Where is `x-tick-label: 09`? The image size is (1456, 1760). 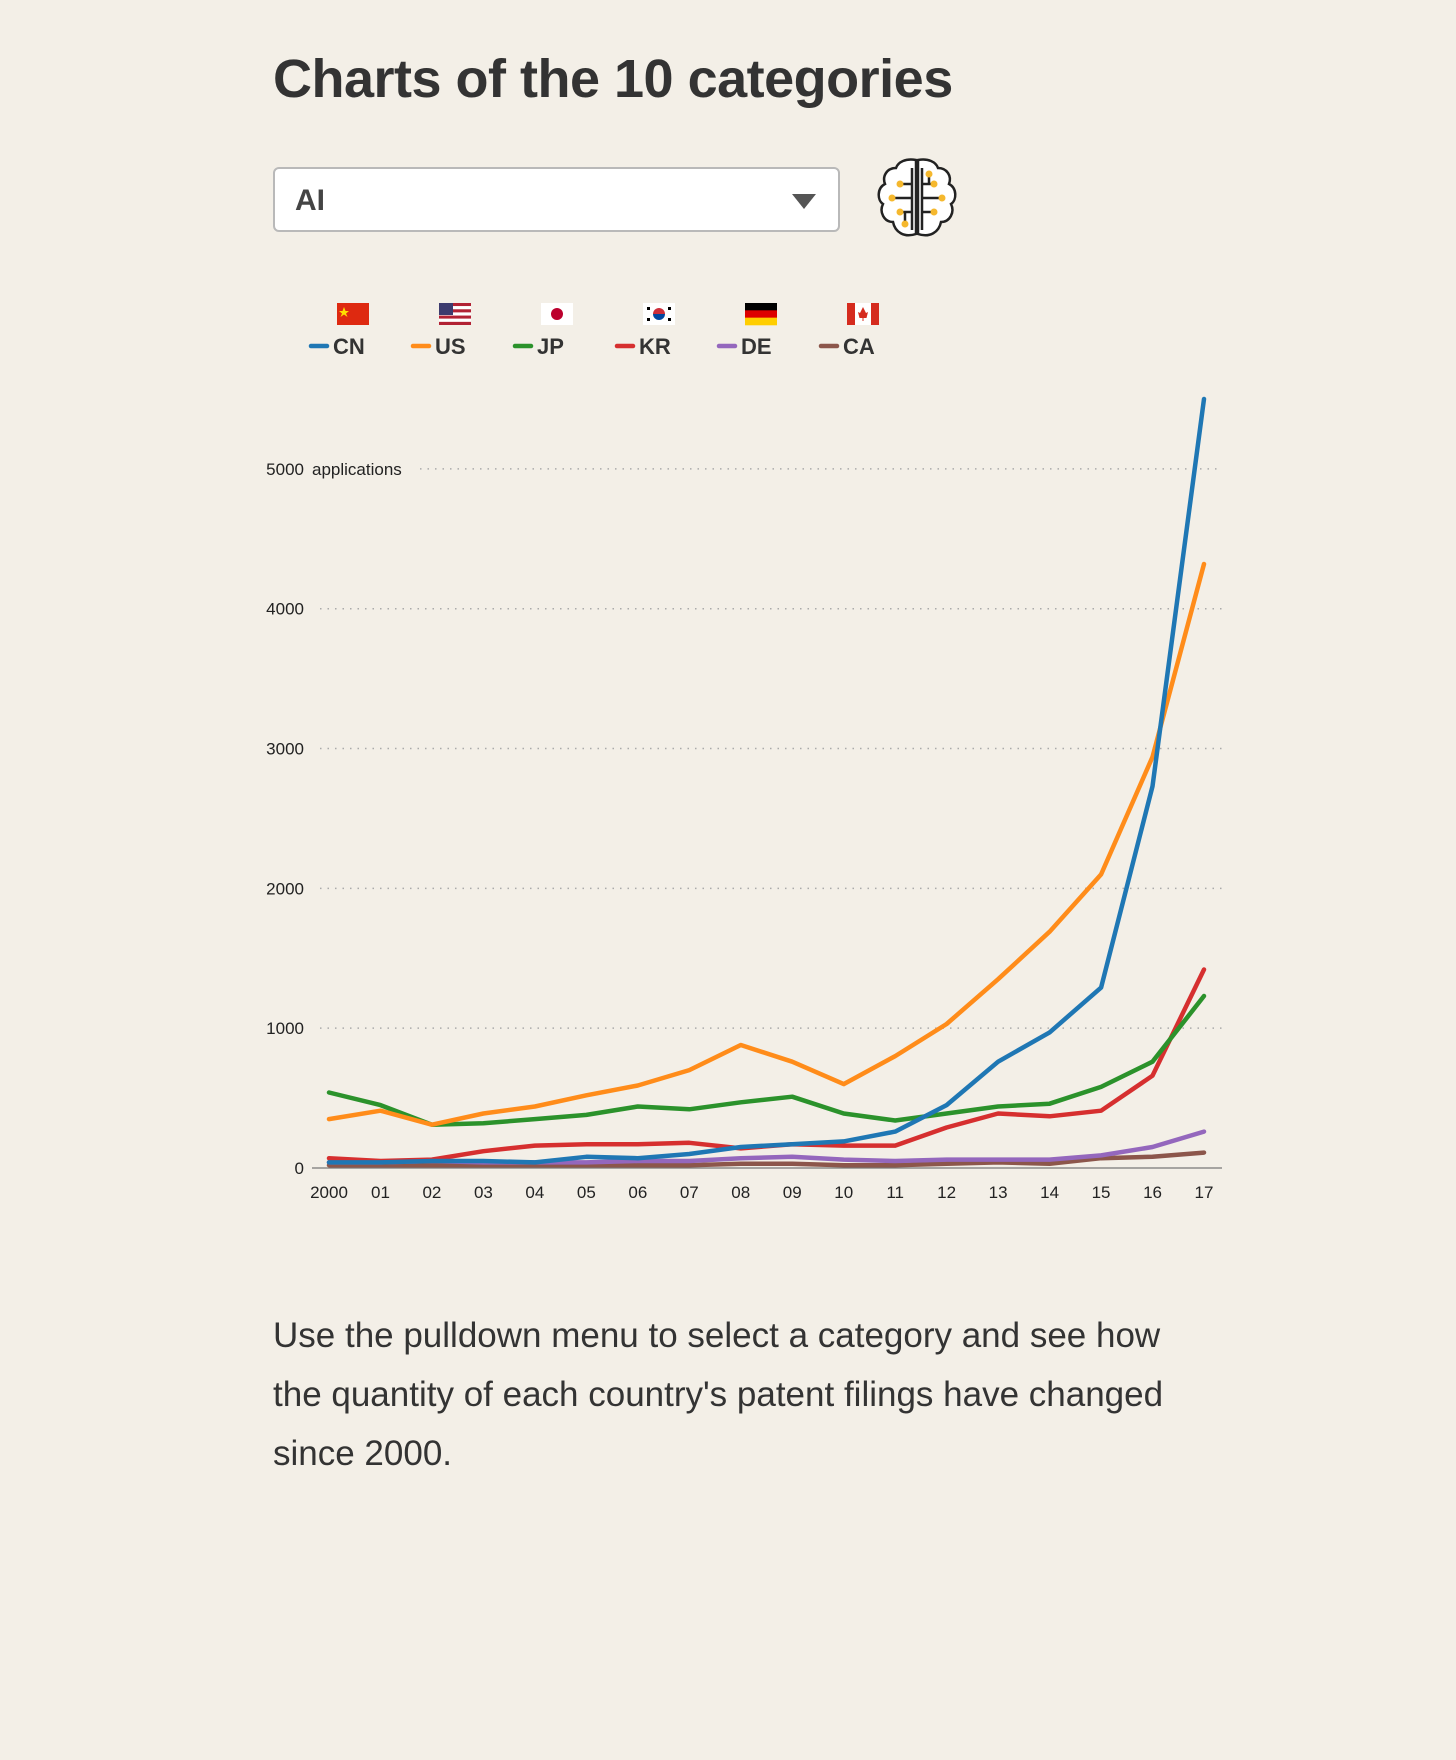 x-tick-label: 09 is located at coordinates (792, 1192).